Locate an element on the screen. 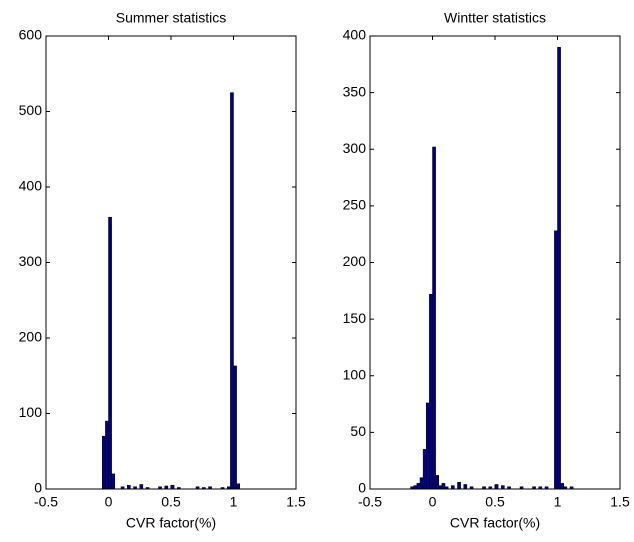 This screenshot has width=634, height=542. y-tick-label: 150 is located at coordinates (355, 318).